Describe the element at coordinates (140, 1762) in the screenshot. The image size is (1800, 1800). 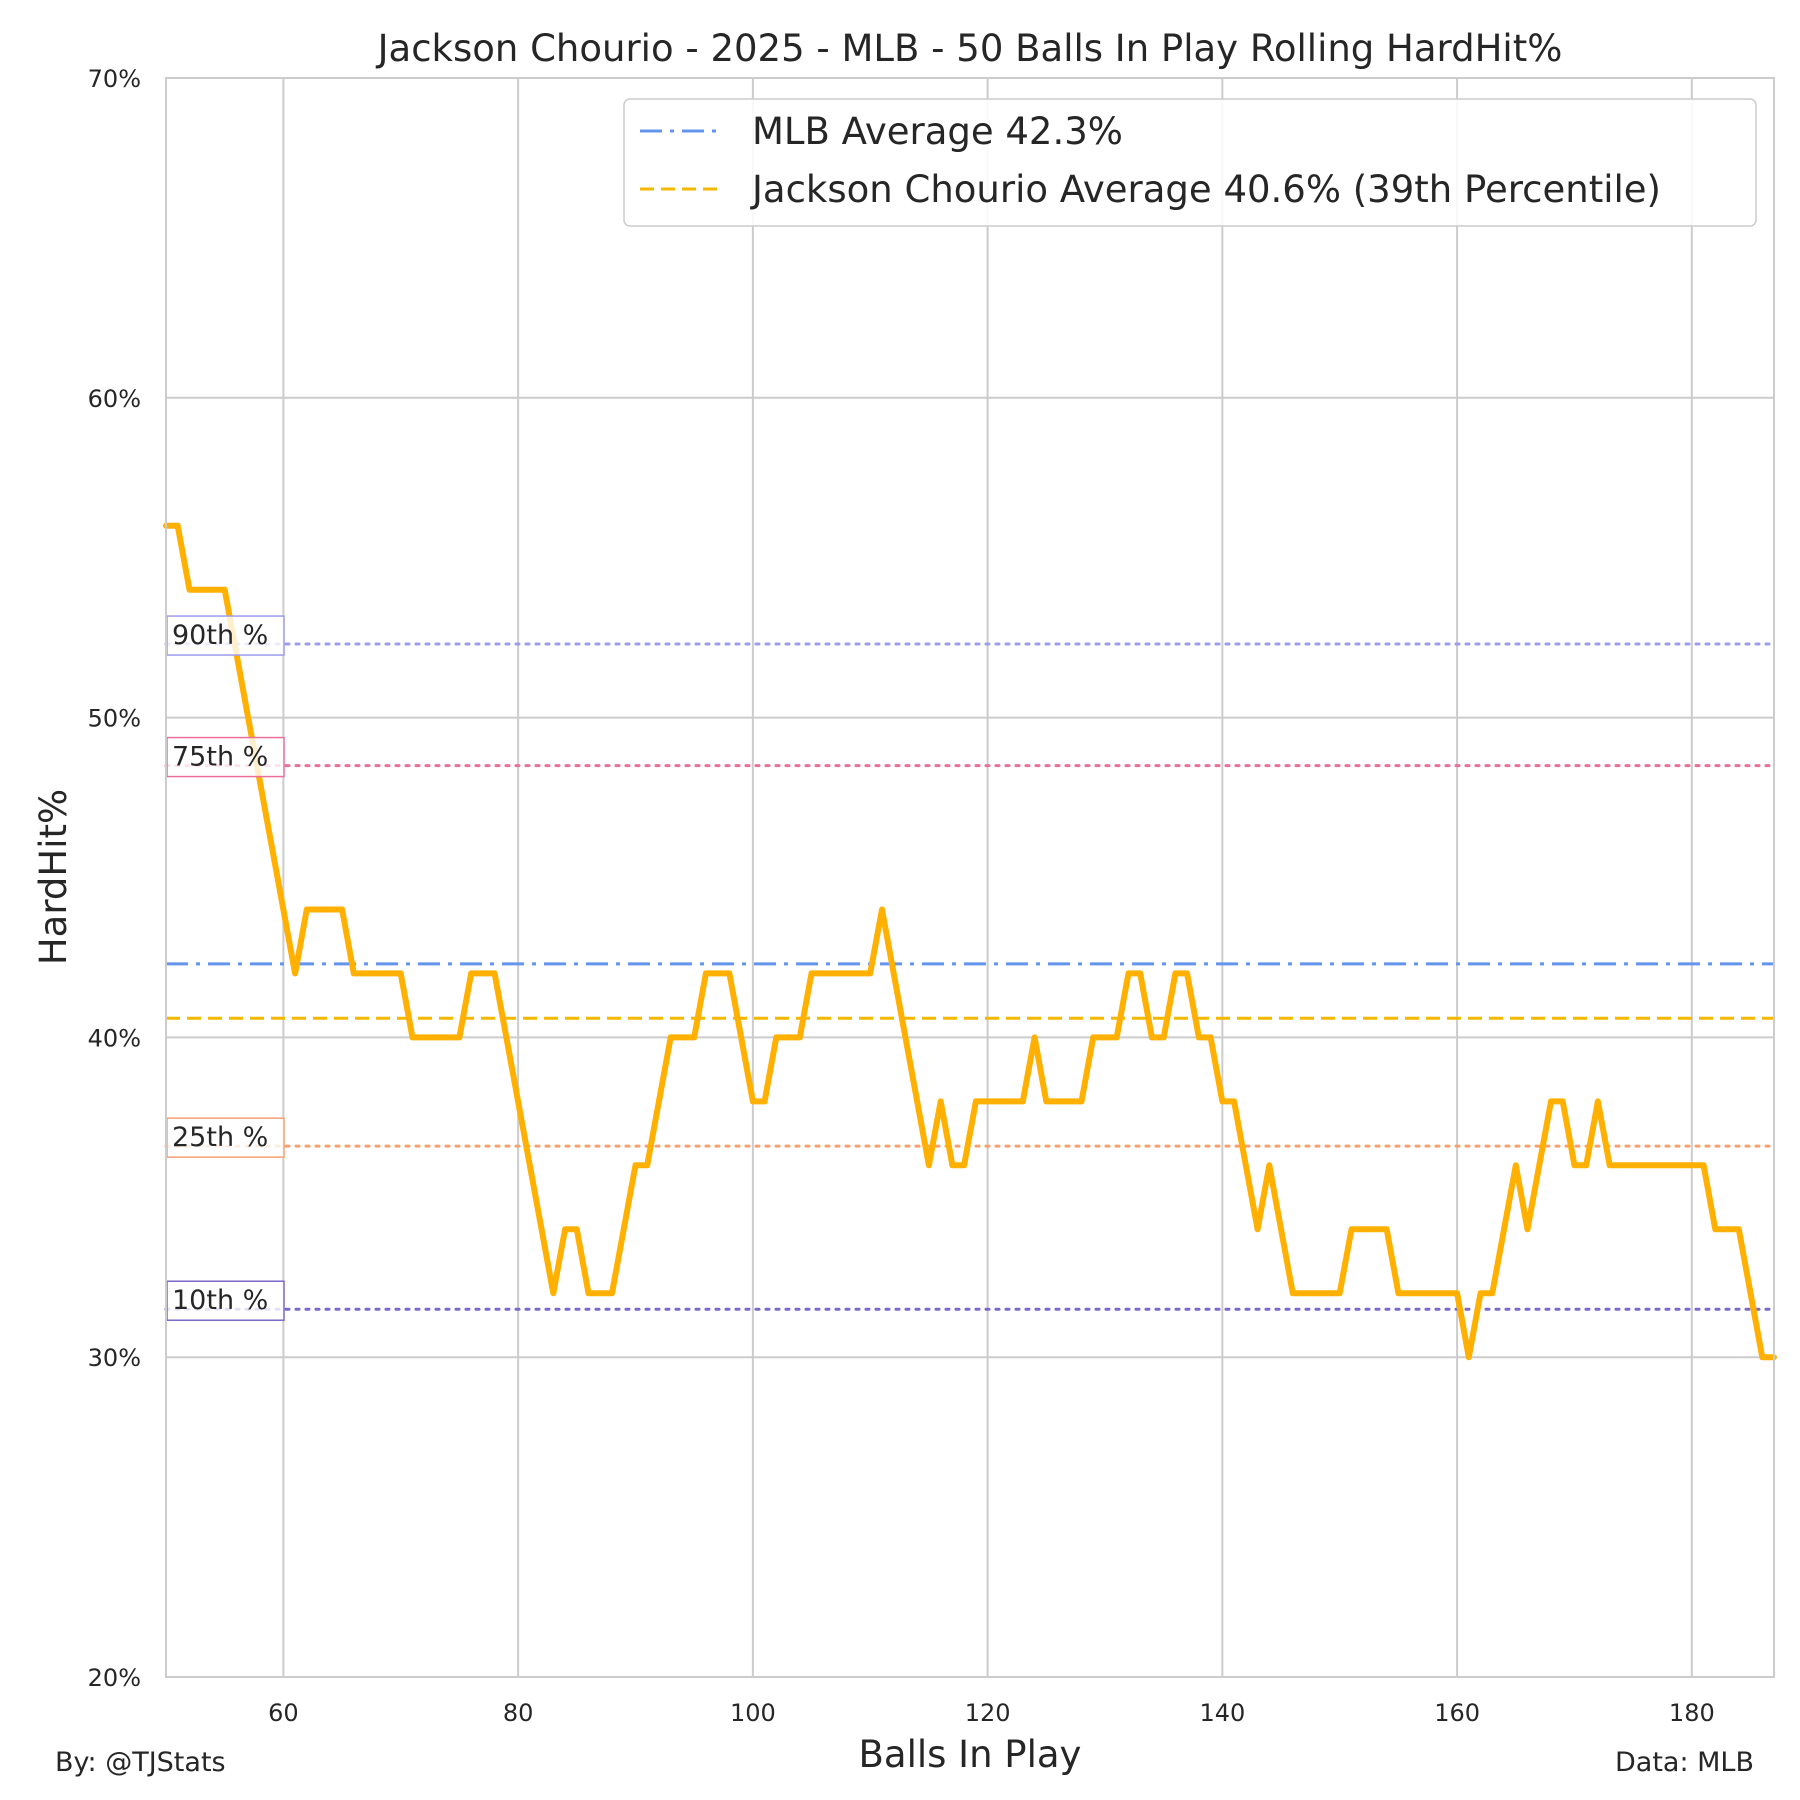
I see `footer-credit: By: @TJStats` at that location.